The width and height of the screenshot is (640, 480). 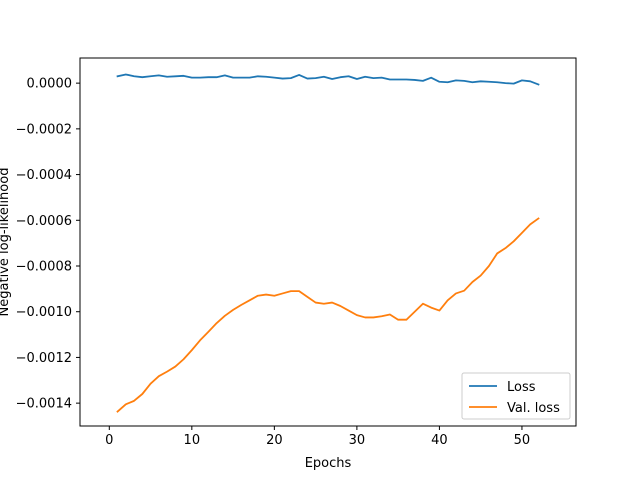 I want to click on x-axis: 0 10 20 30 40 50, so click(x=317, y=437).